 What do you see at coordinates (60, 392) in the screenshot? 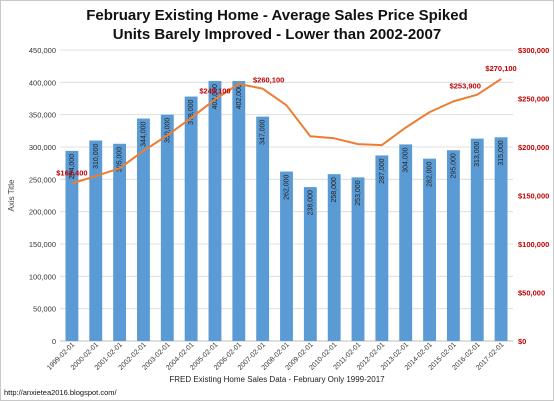
I see `source-url: http://anxietea2016.blogspot.com/` at bounding box center [60, 392].